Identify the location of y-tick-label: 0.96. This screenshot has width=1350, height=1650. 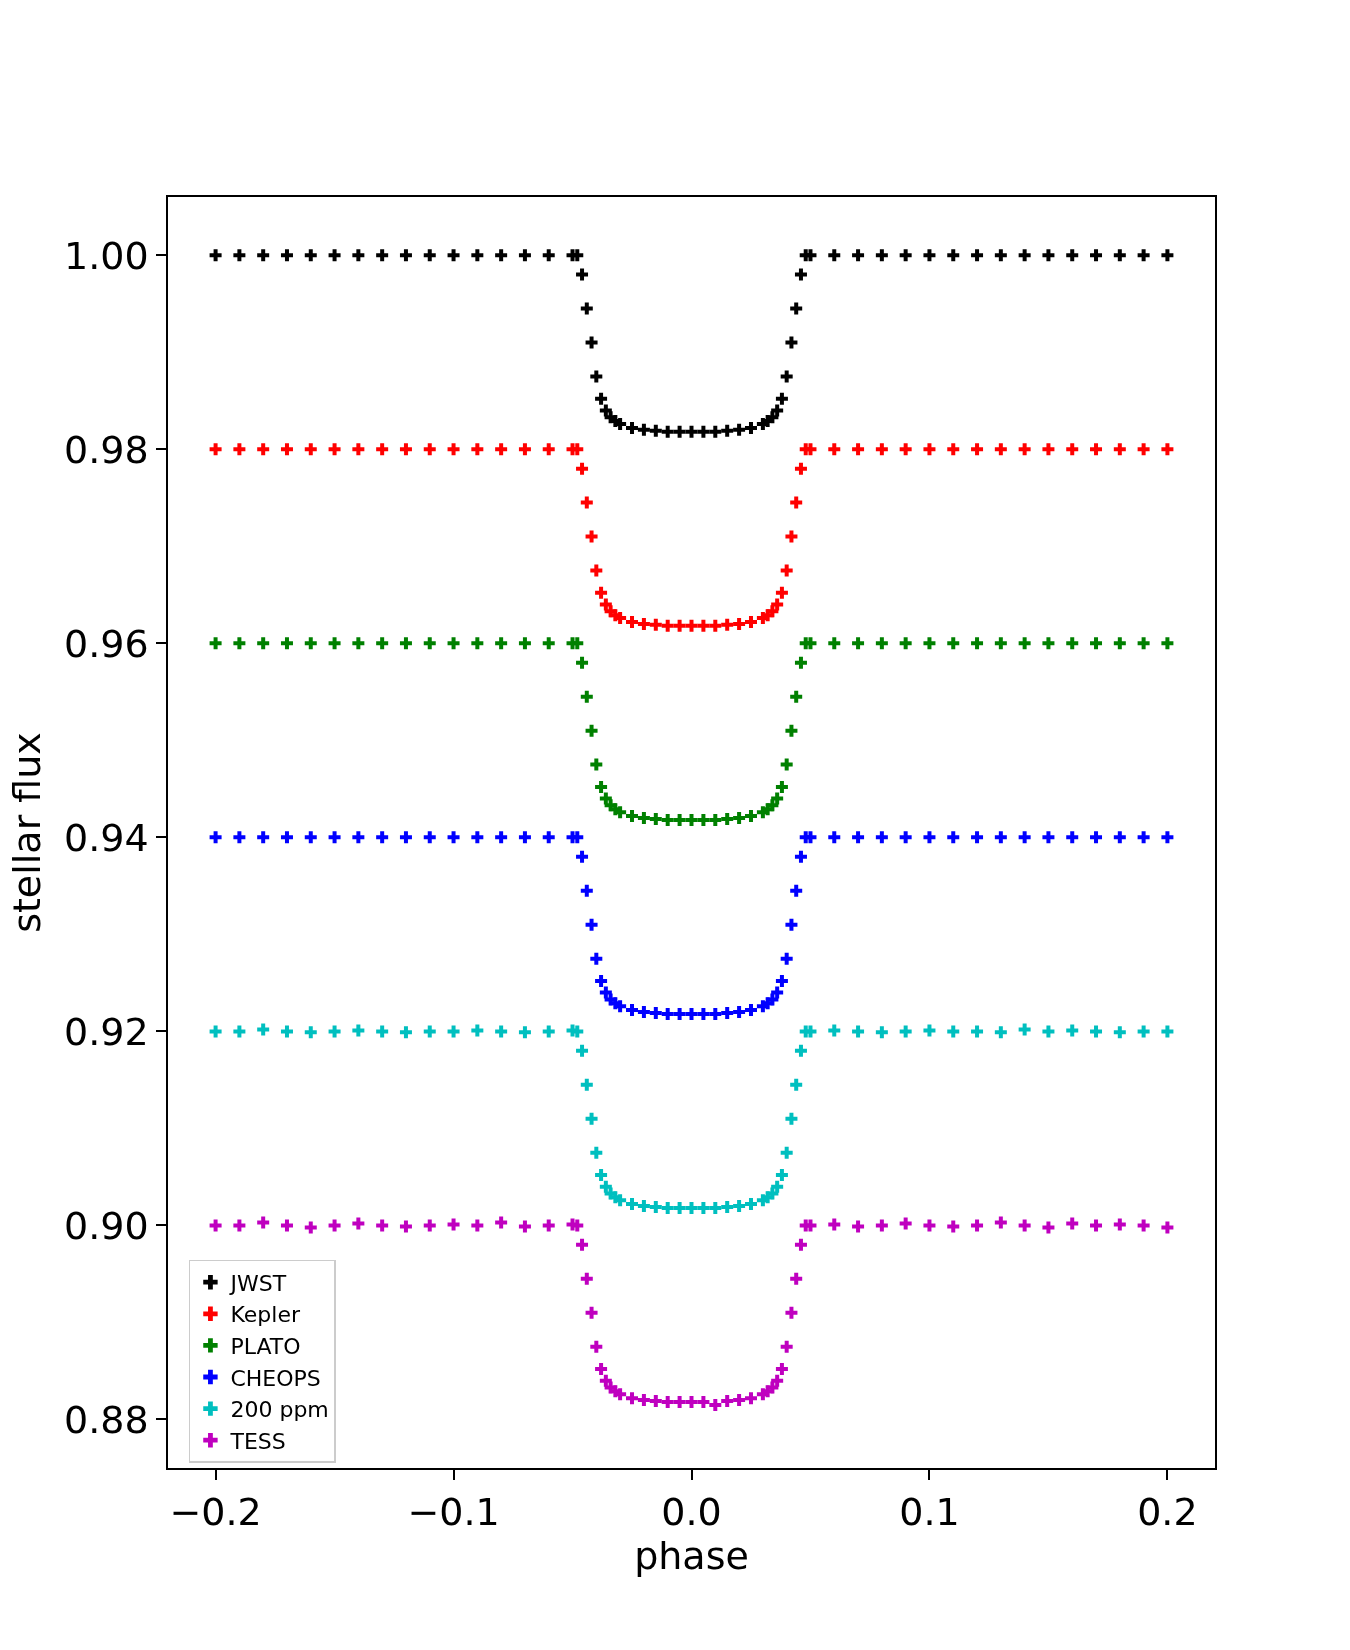
(106, 643).